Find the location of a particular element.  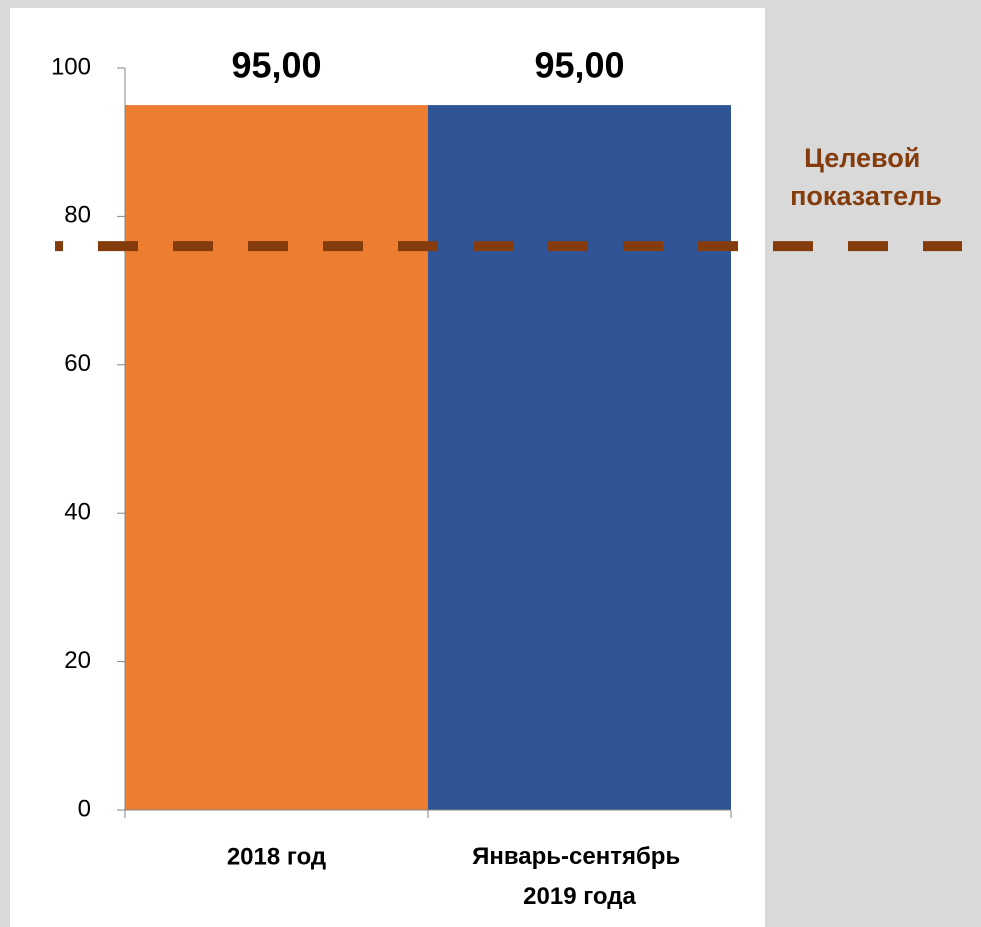

y-tick-label: 0 is located at coordinates (84, 808).